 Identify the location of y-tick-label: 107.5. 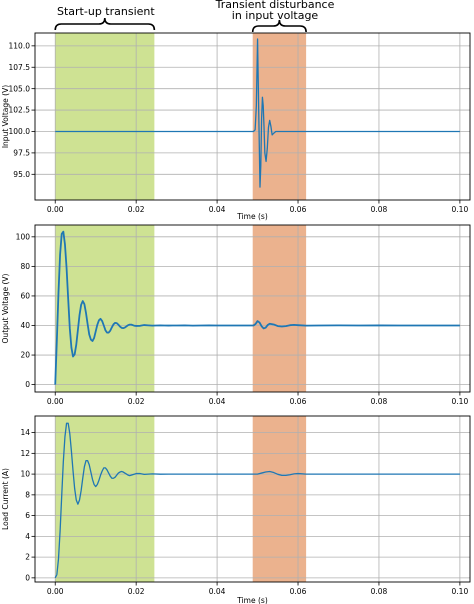
(20, 67).